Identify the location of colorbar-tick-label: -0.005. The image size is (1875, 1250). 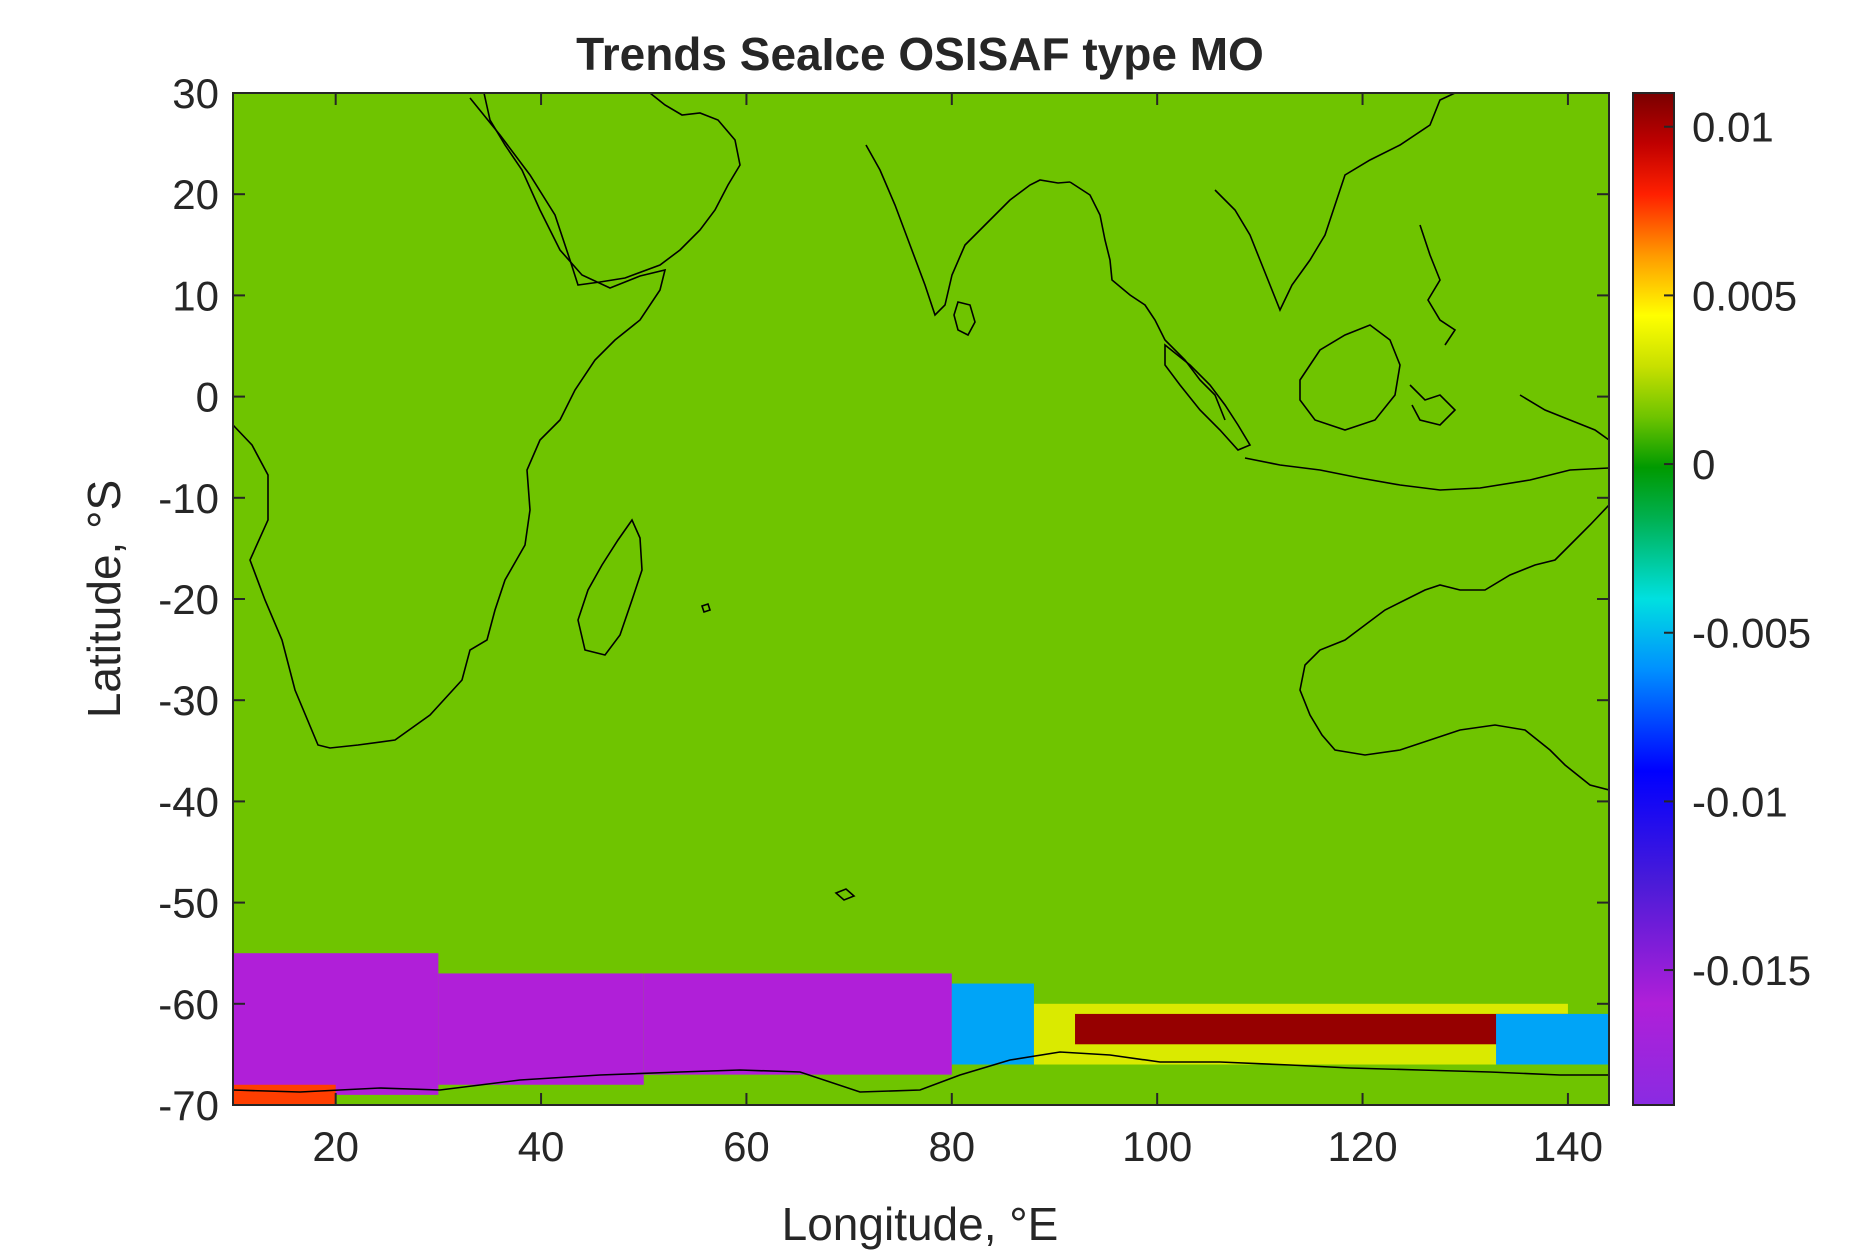
(1751, 633).